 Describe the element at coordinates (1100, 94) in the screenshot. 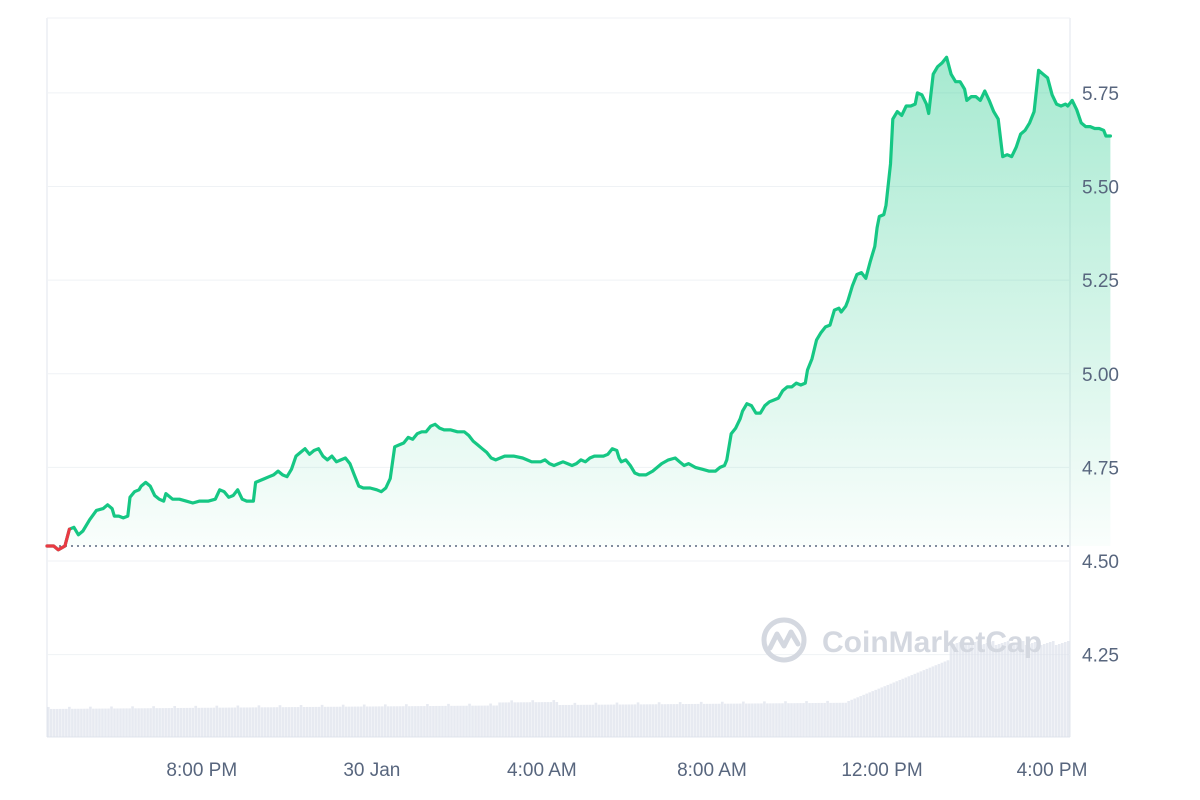

I see `y-tick-label: 5.75` at that location.